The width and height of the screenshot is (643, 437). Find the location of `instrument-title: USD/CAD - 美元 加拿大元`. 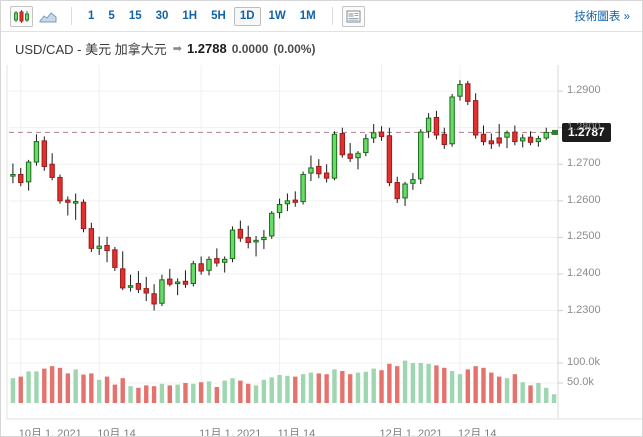

instrument-title: USD/CAD - 美元 加拿大元 is located at coordinates (91, 48).